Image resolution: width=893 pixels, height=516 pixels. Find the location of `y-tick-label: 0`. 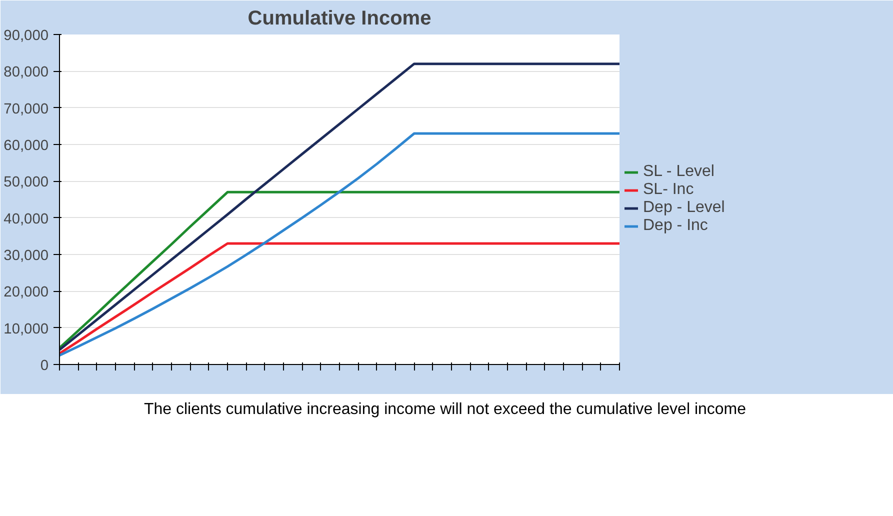

y-tick-label: 0 is located at coordinates (44, 366).